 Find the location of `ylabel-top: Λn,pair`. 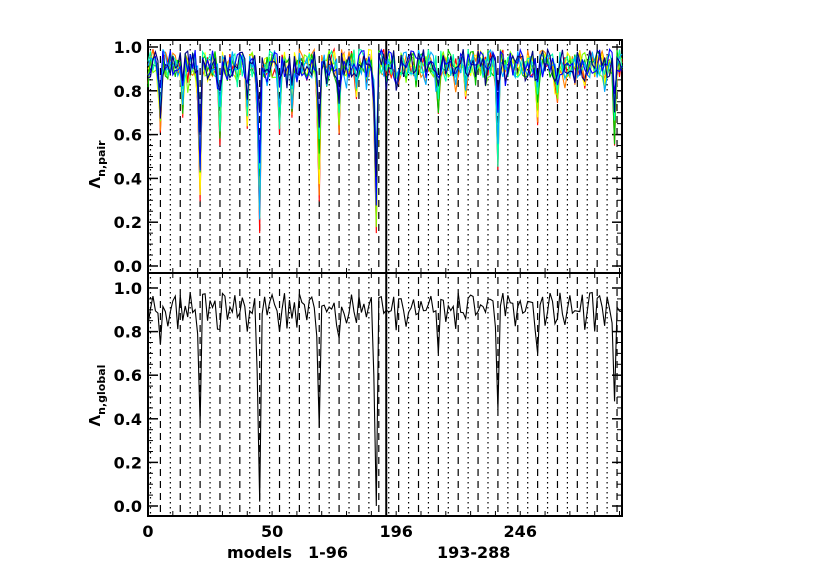

ylabel-top: Λn,pair is located at coordinates (97, 164).